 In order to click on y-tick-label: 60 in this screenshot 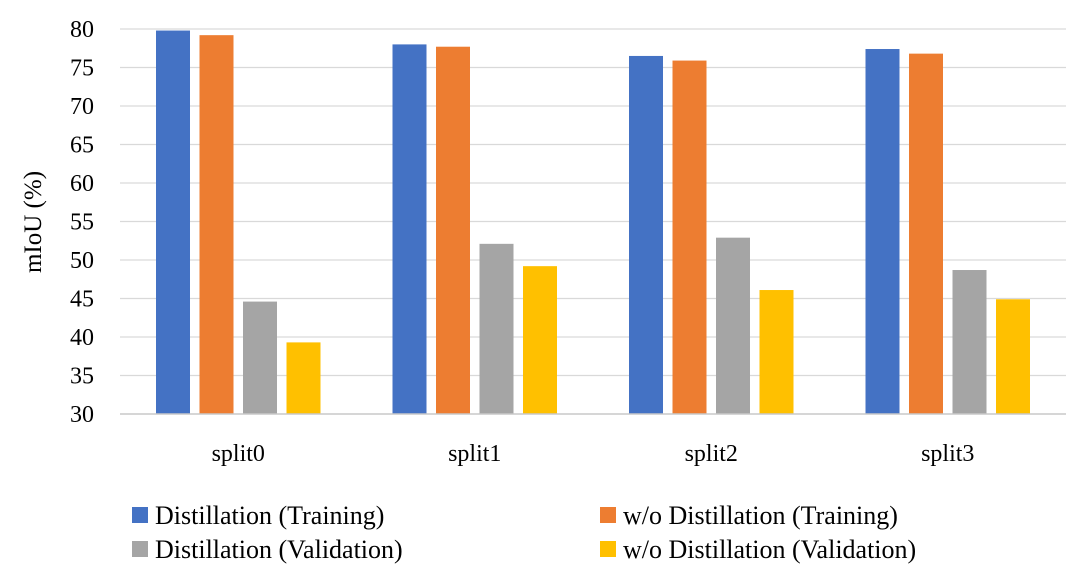, I will do `click(82, 184)`.